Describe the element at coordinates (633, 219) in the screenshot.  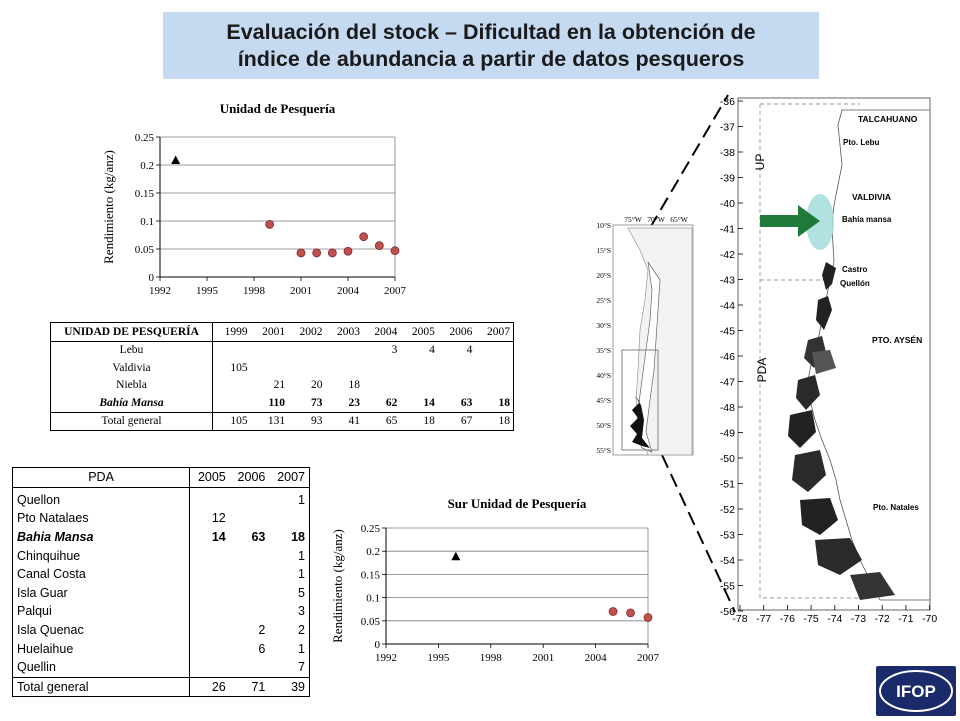
I see `inset-lon-label: 75°W` at that location.